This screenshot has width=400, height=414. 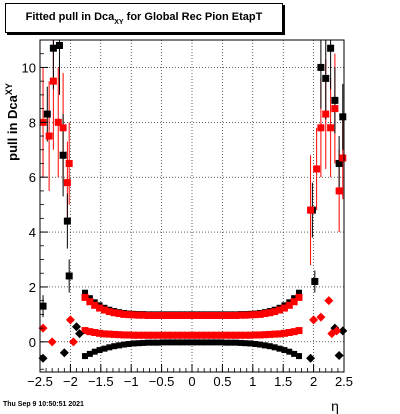 What do you see at coordinates (43, 404) in the screenshot?
I see `footer-timestamp: Thu Sep 9 10:50:51 2021` at bounding box center [43, 404].